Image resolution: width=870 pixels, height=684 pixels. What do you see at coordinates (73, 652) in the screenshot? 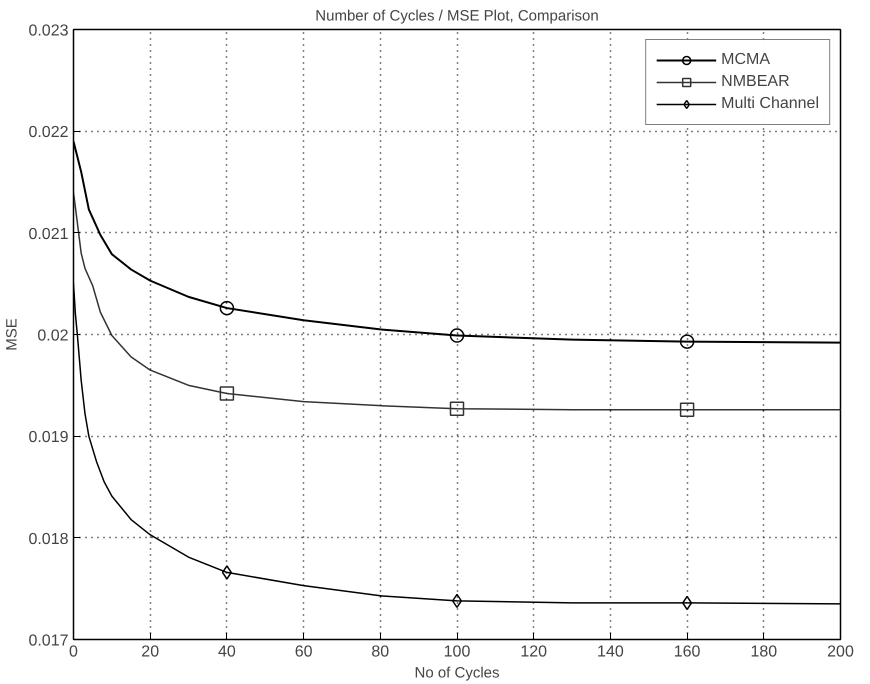
I see `x-tick-label: 0` at bounding box center [73, 652].